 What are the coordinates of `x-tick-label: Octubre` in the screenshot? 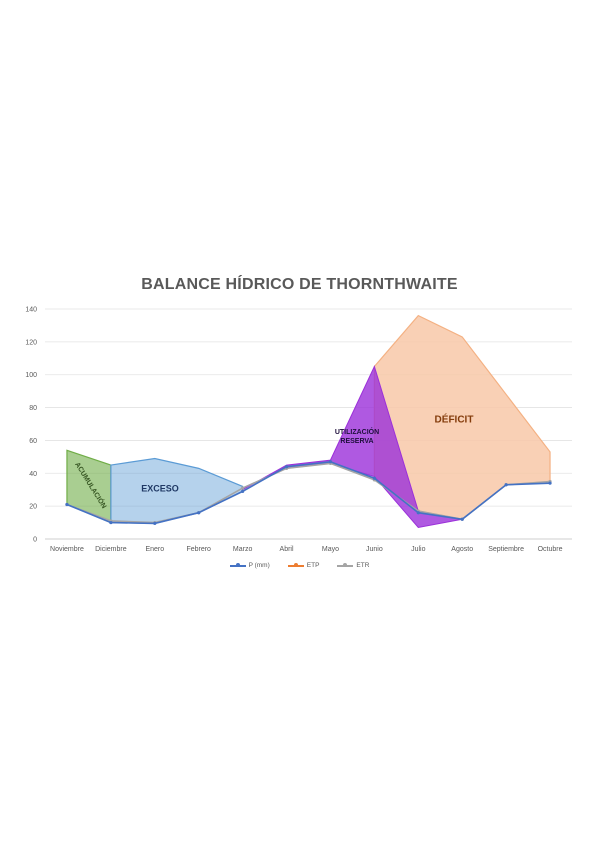 It's located at (550, 549).